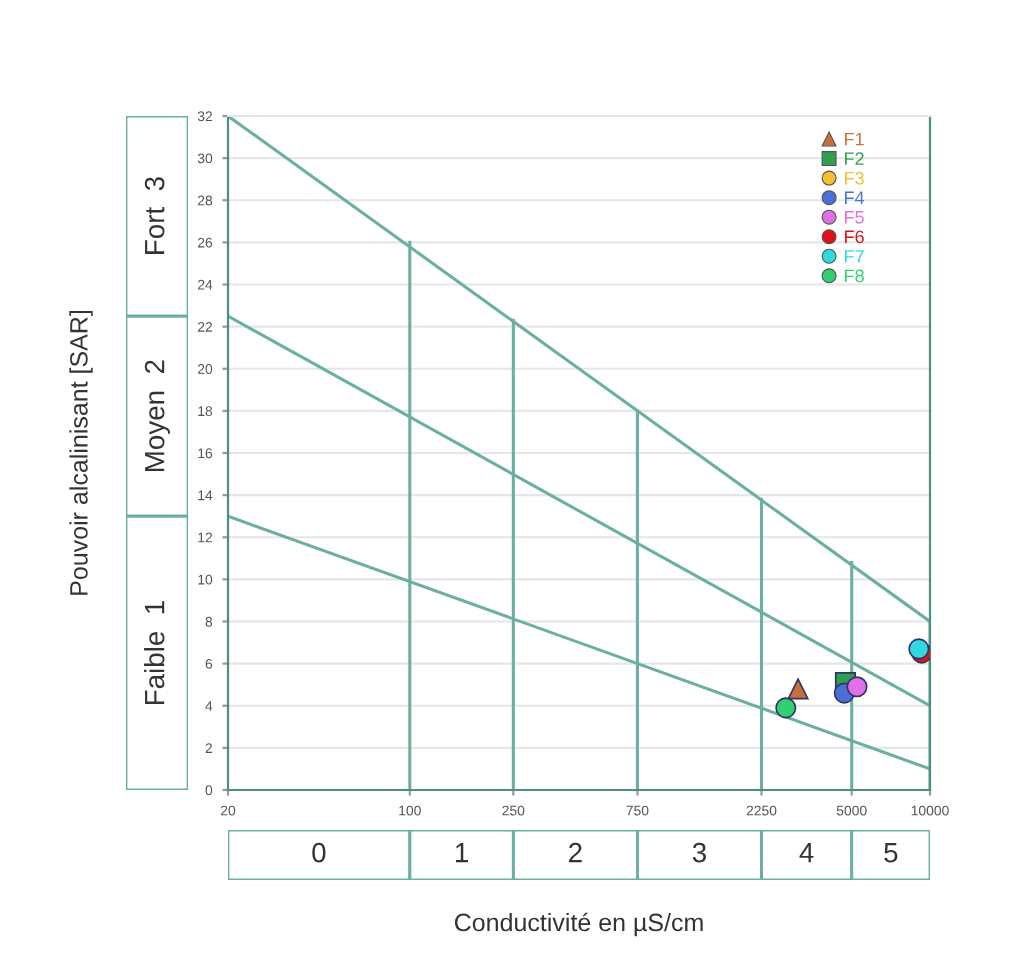  What do you see at coordinates (157, 415) in the screenshot?
I see `text: Moyen 2` at bounding box center [157, 415].